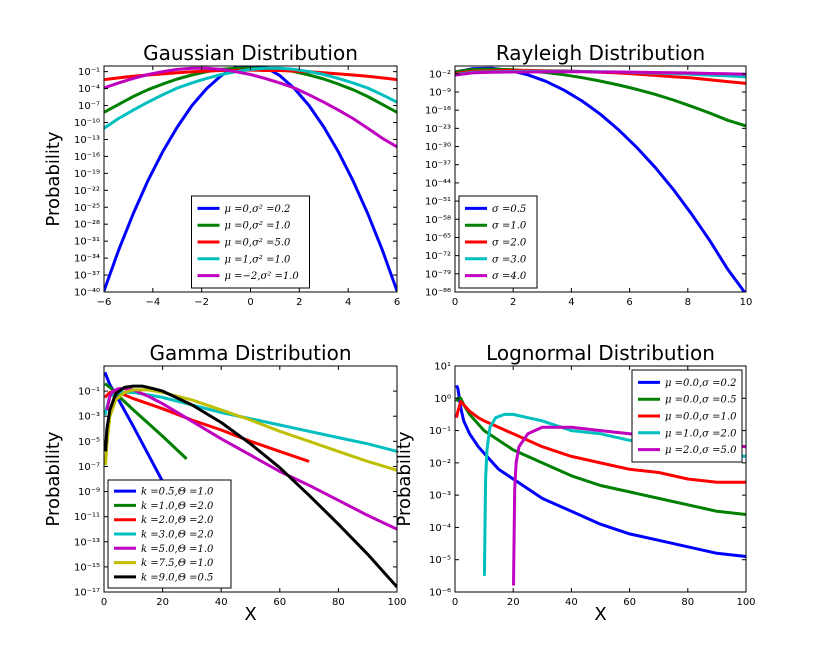 This screenshot has height=656, width=830. Describe the element at coordinates (438, 256) in the screenshot. I see `rayleigh-ytick-label: 10⁻⁷²` at that location.